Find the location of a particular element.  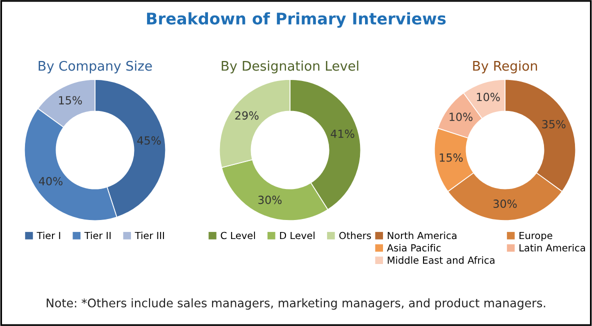

legend-label: North America is located at coordinates (422, 236).